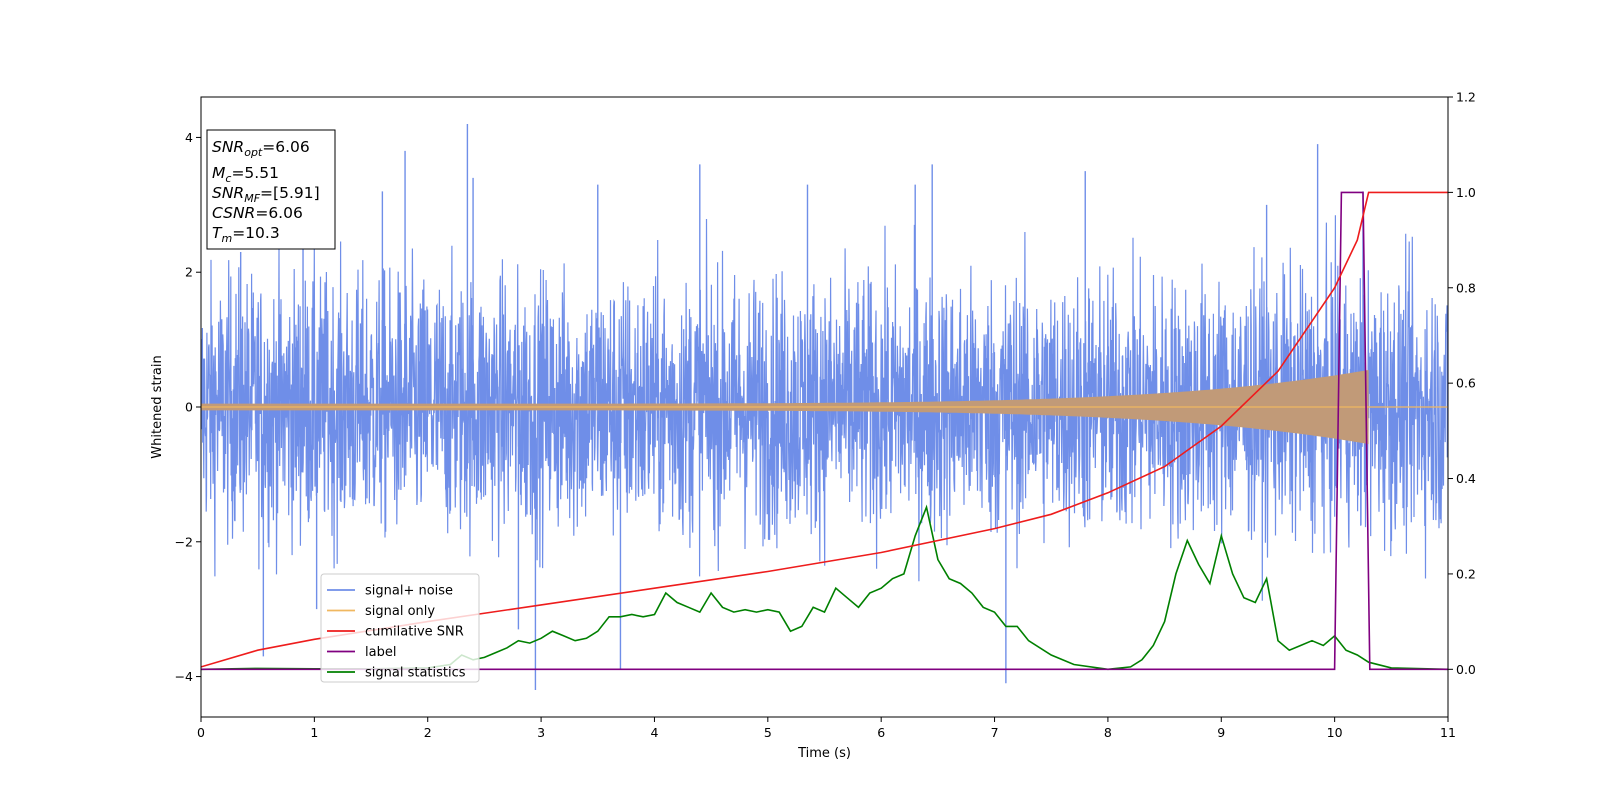 The width and height of the screenshot is (1600, 800). I want to click on y-right-tick-label: 1.0, so click(1466, 192).